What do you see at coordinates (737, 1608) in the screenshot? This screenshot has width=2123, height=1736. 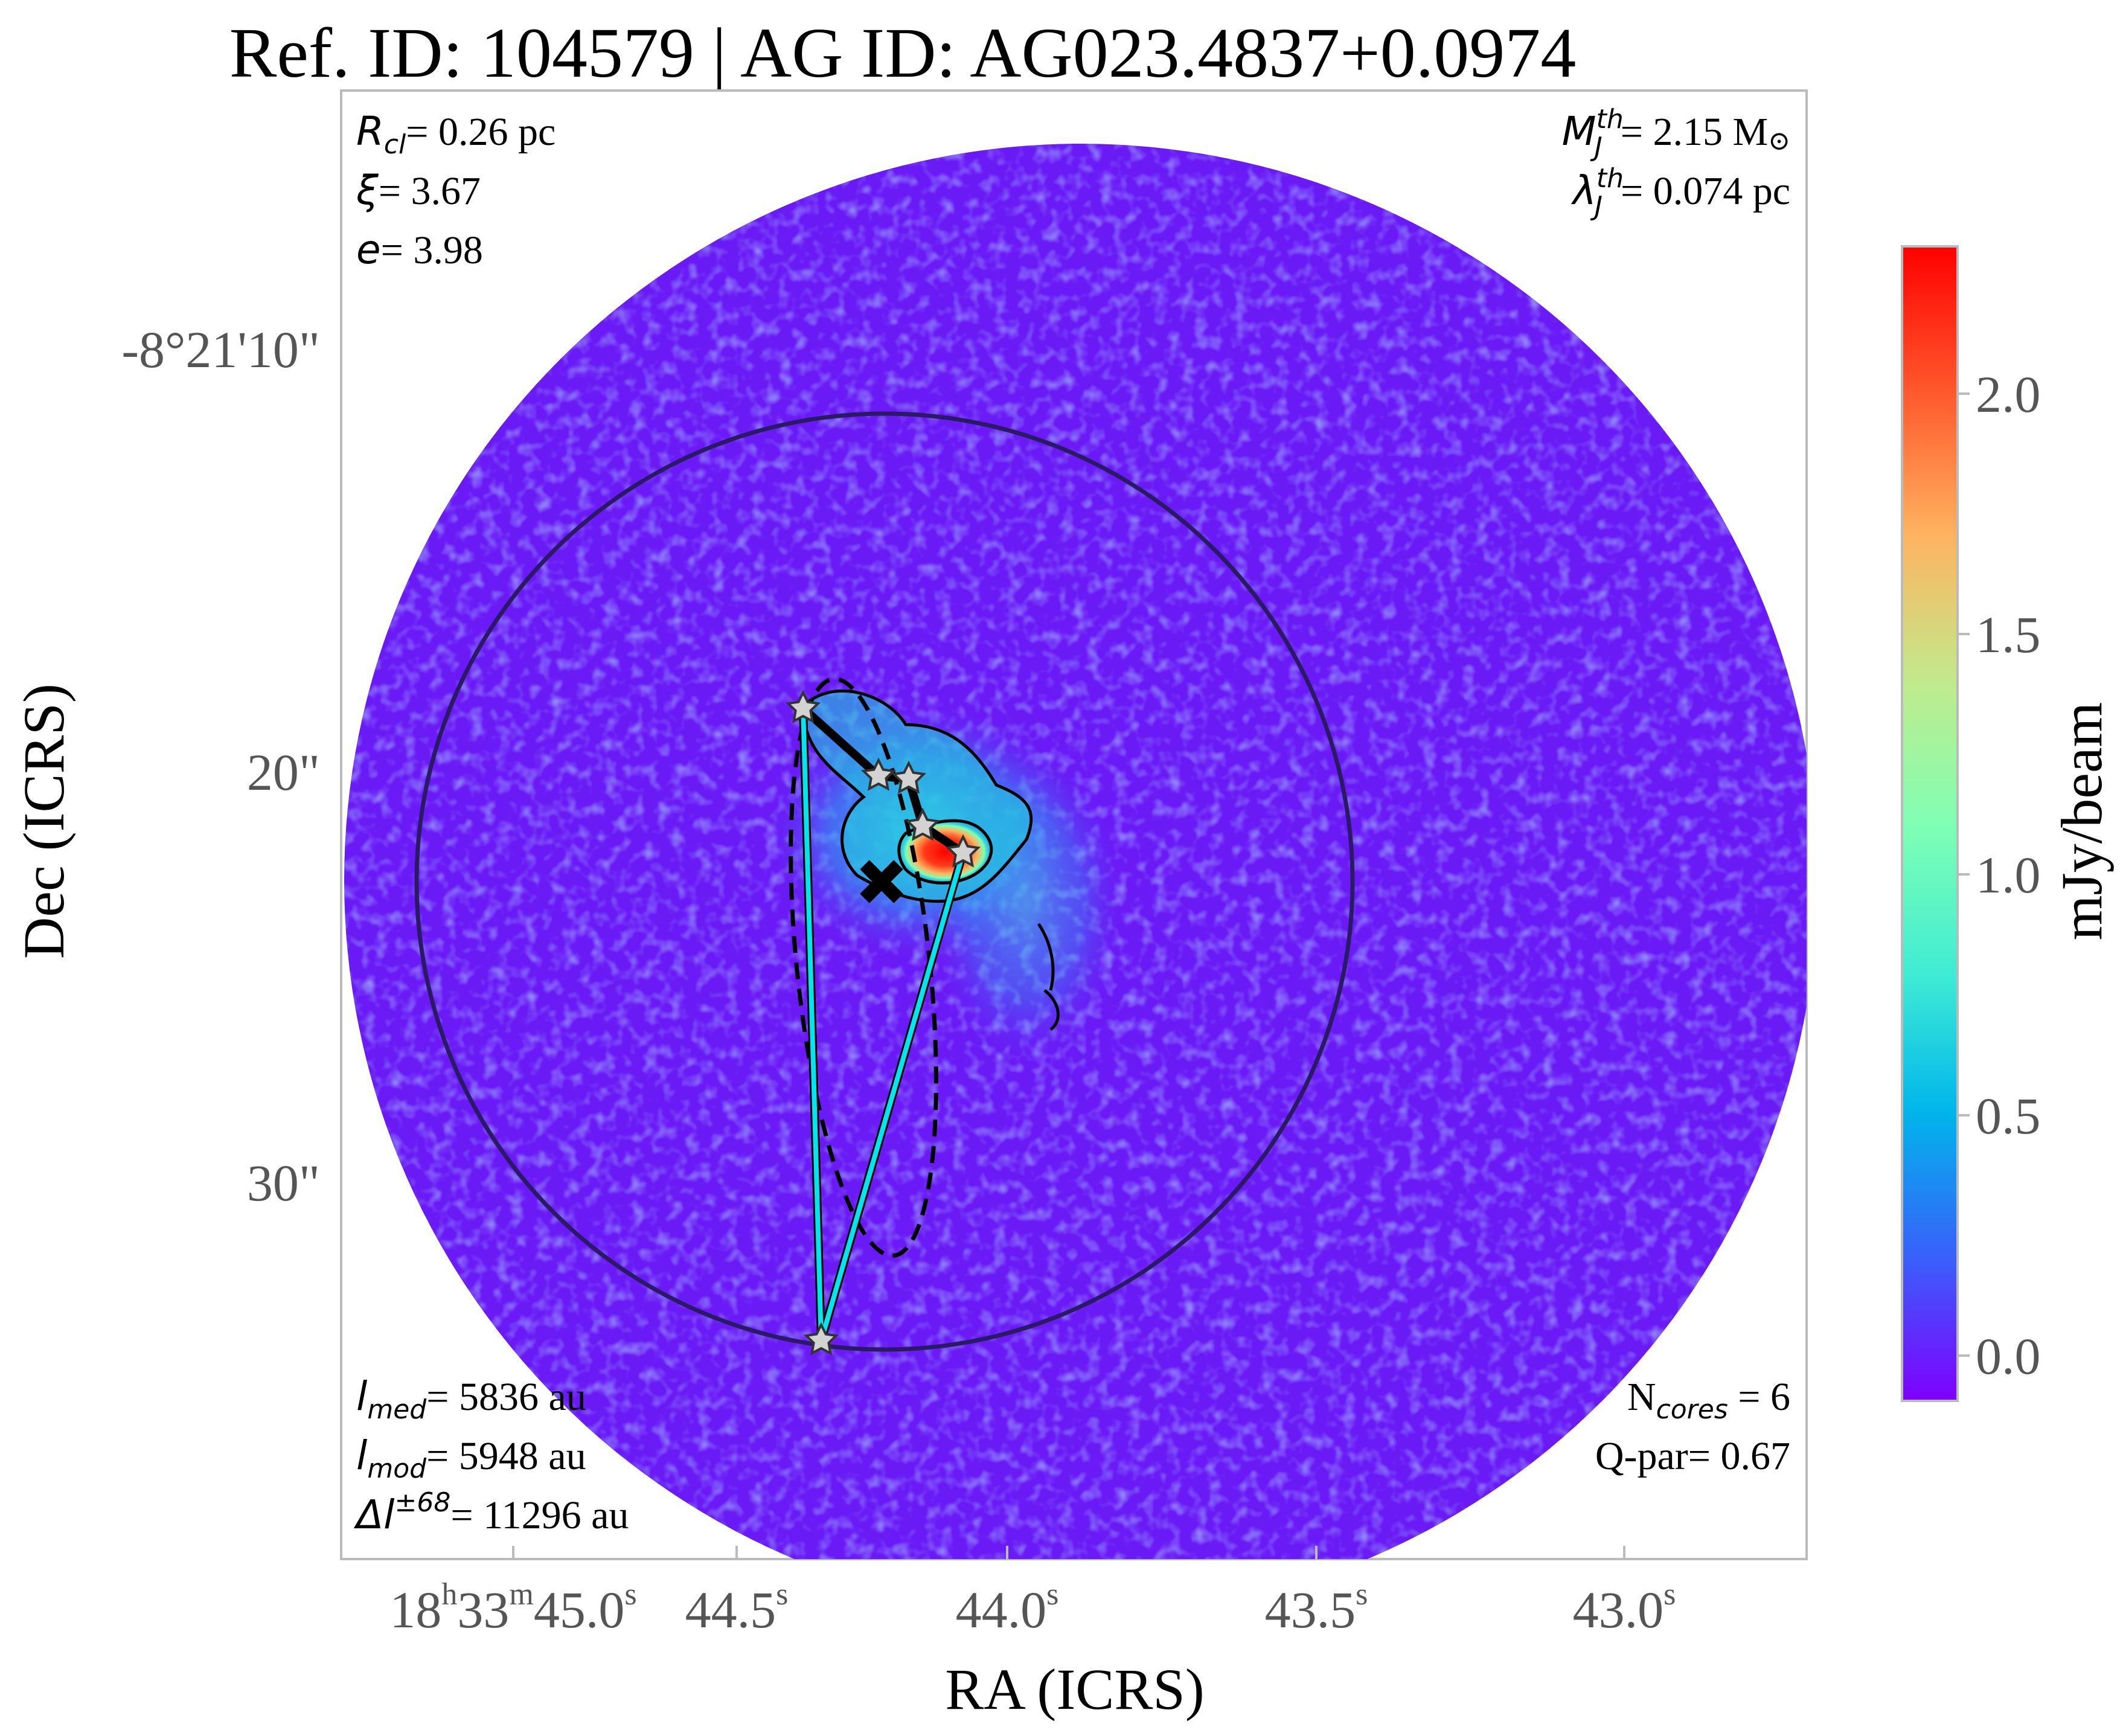 I see `x-tick-label: 44.5s` at bounding box center [737, 1608].